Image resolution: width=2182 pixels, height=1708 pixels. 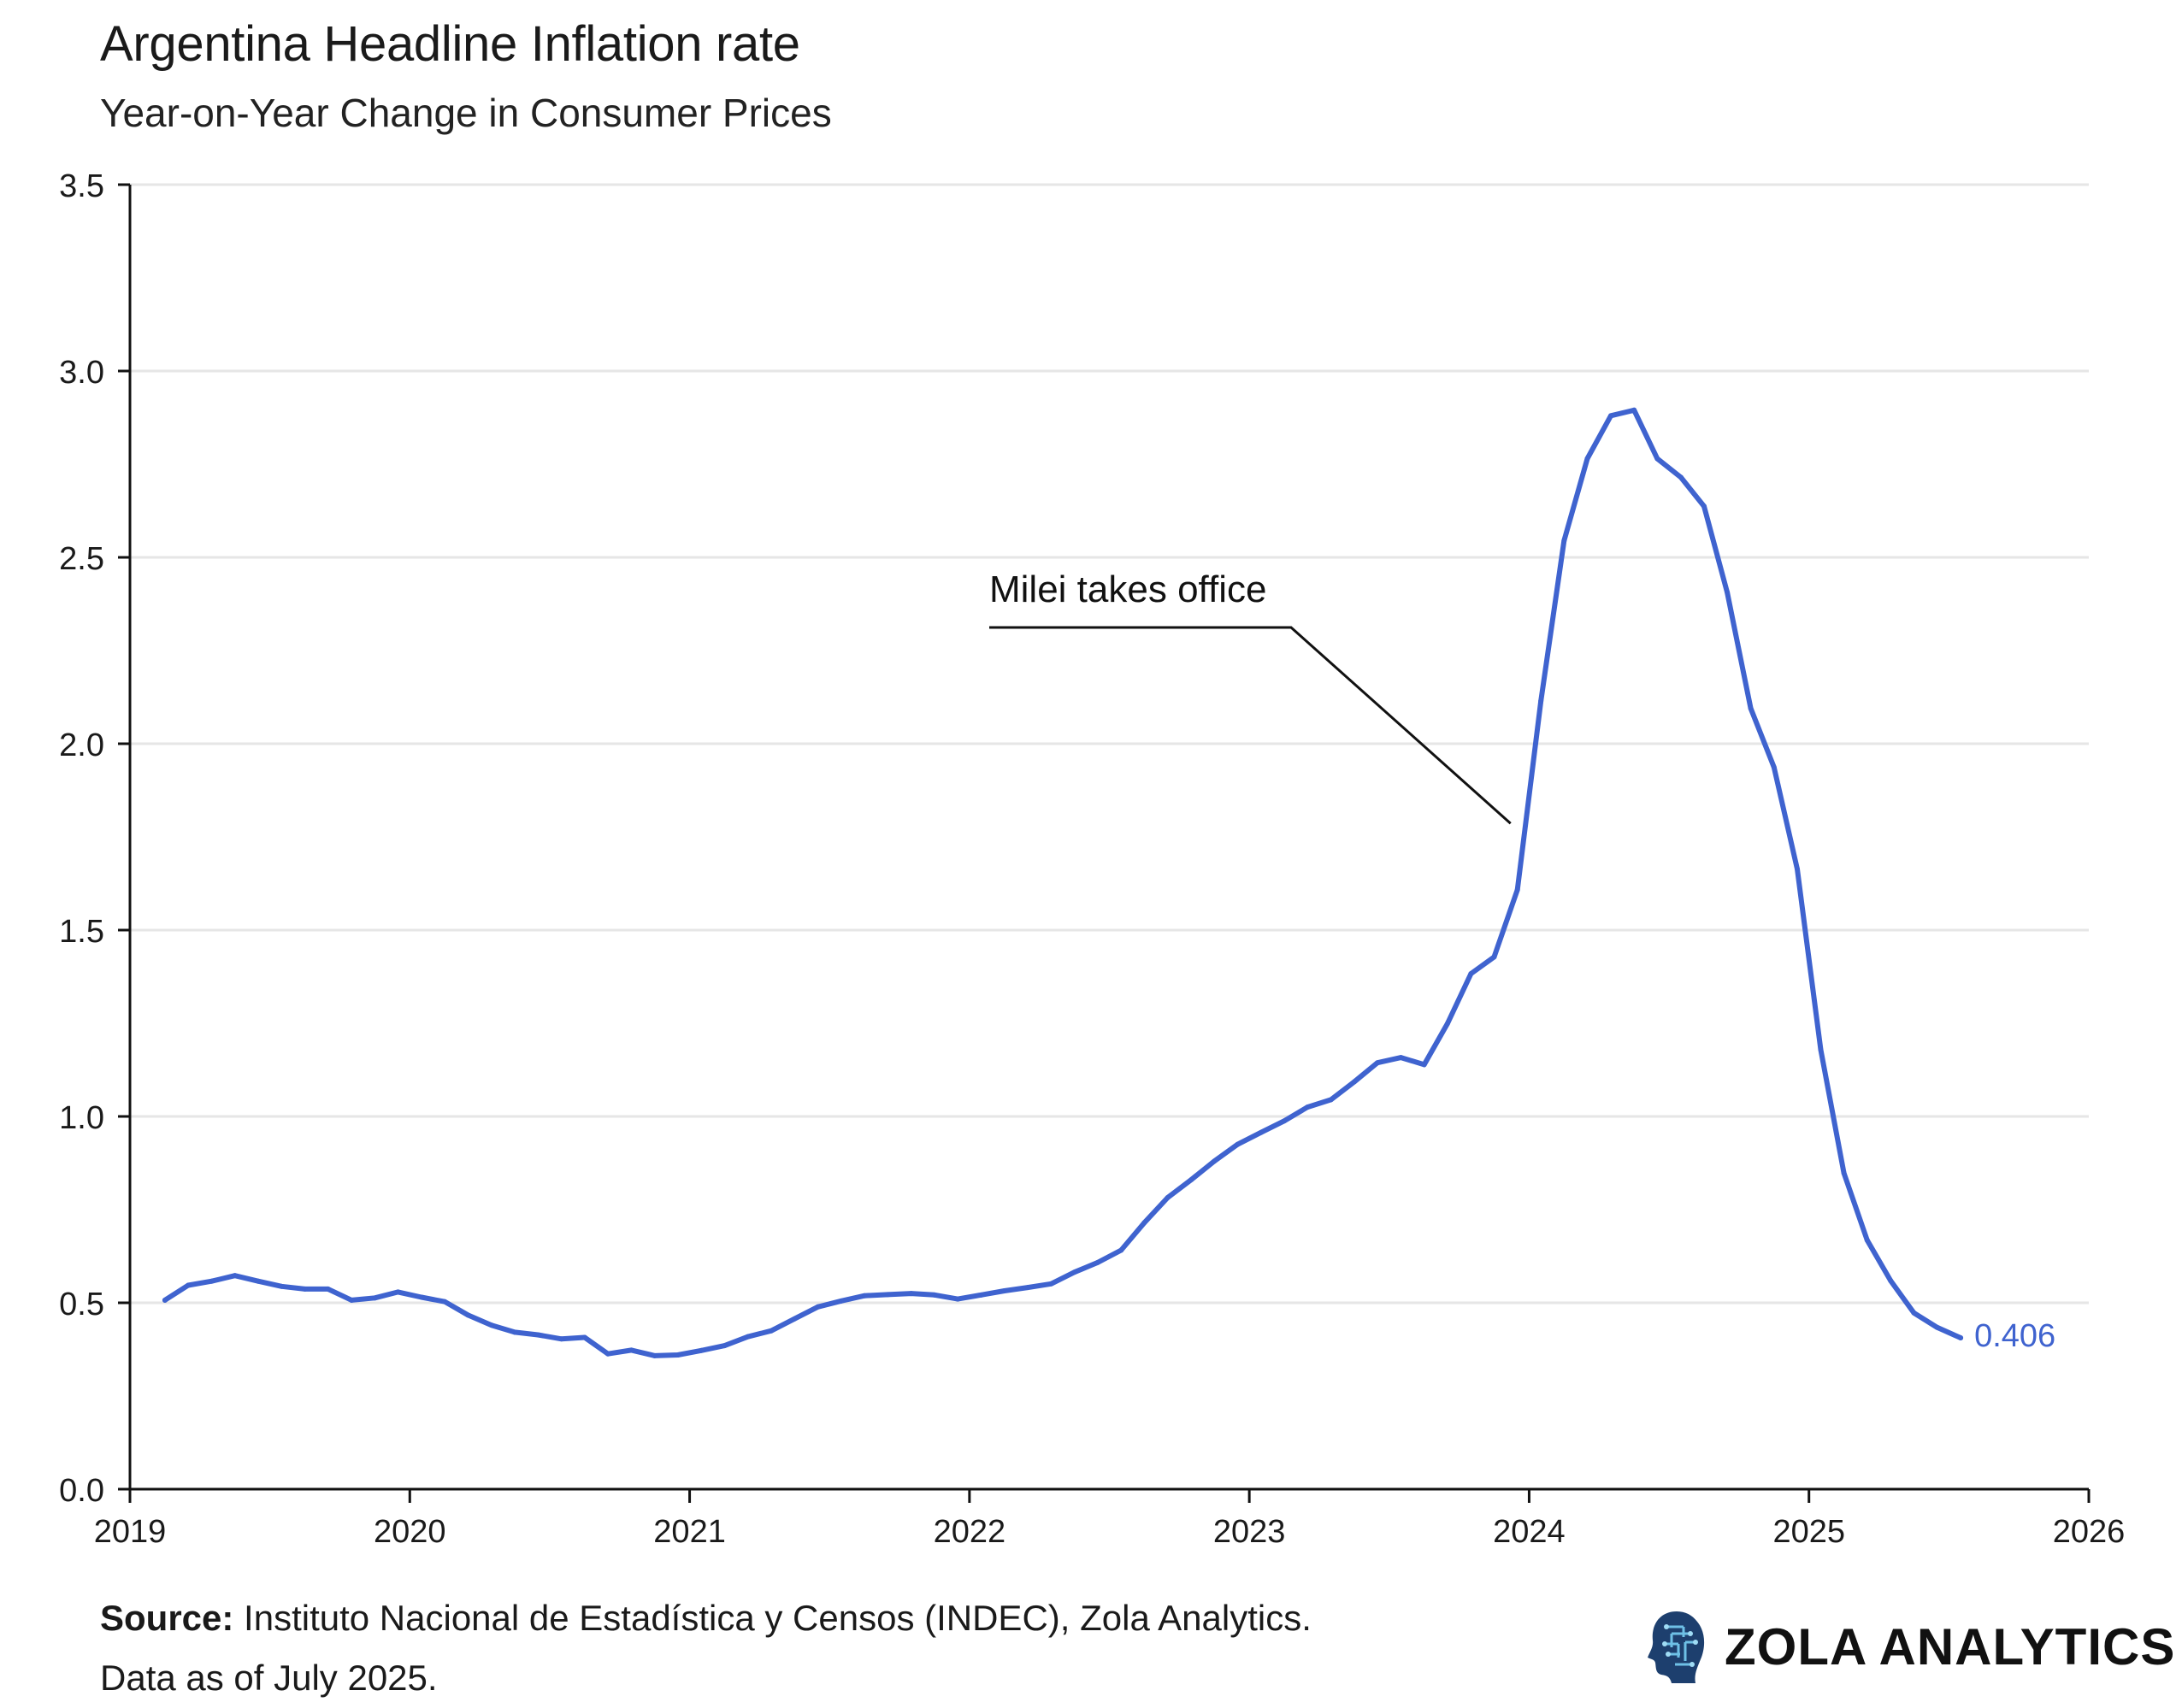 I want to click on x-tick-label: 2019, so click(x=131, y=1532).